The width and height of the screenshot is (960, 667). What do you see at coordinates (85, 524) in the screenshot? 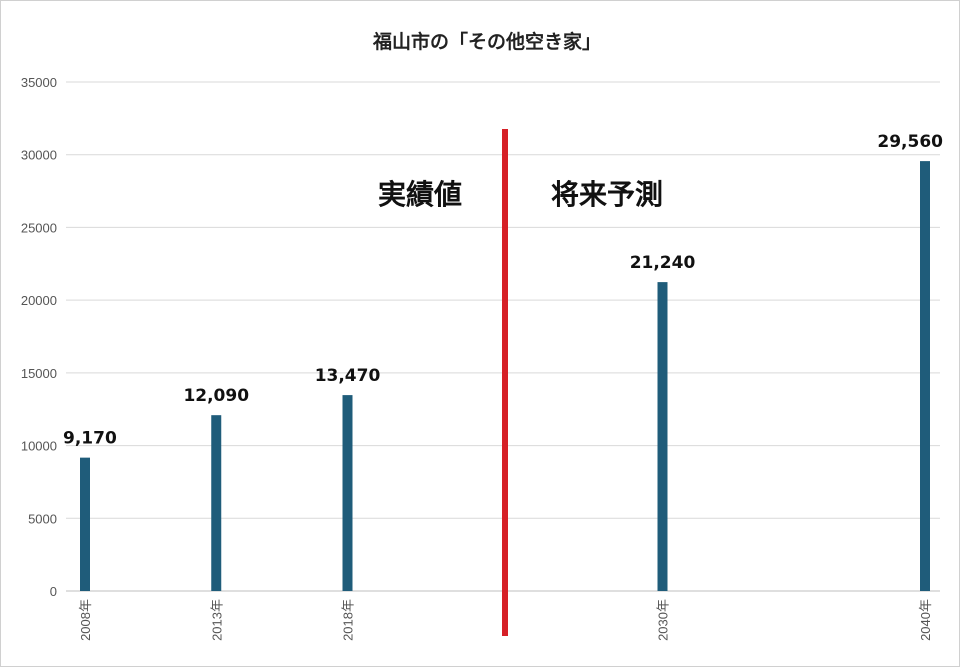
I see `bar-2008` at bounding box center [85, 524].